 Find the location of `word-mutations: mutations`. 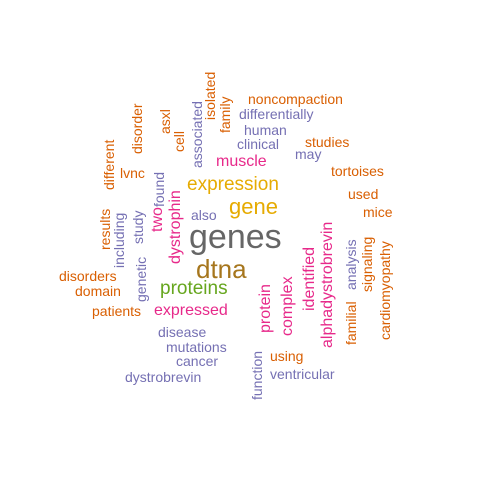

word-mutations: mutations is located at coordinates (196, 347).